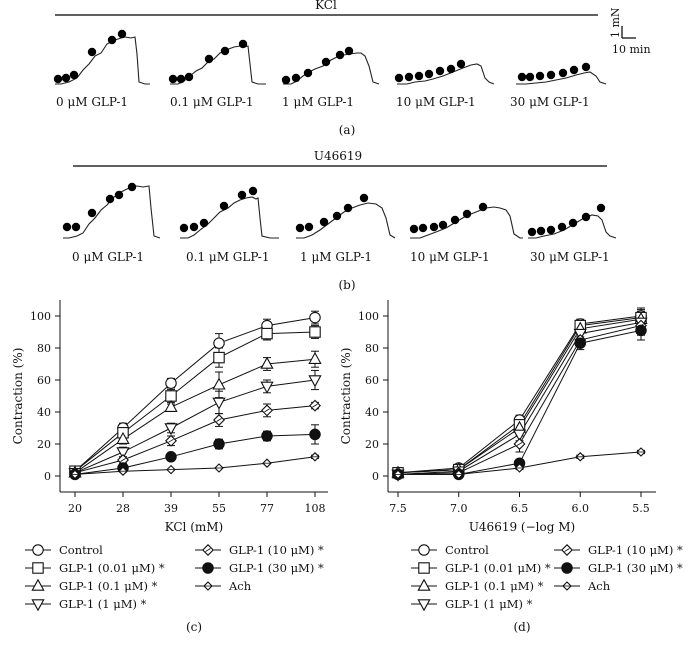 The image size is (695, 647). I want to click on panel-b-label: (b), so click(346, 285).